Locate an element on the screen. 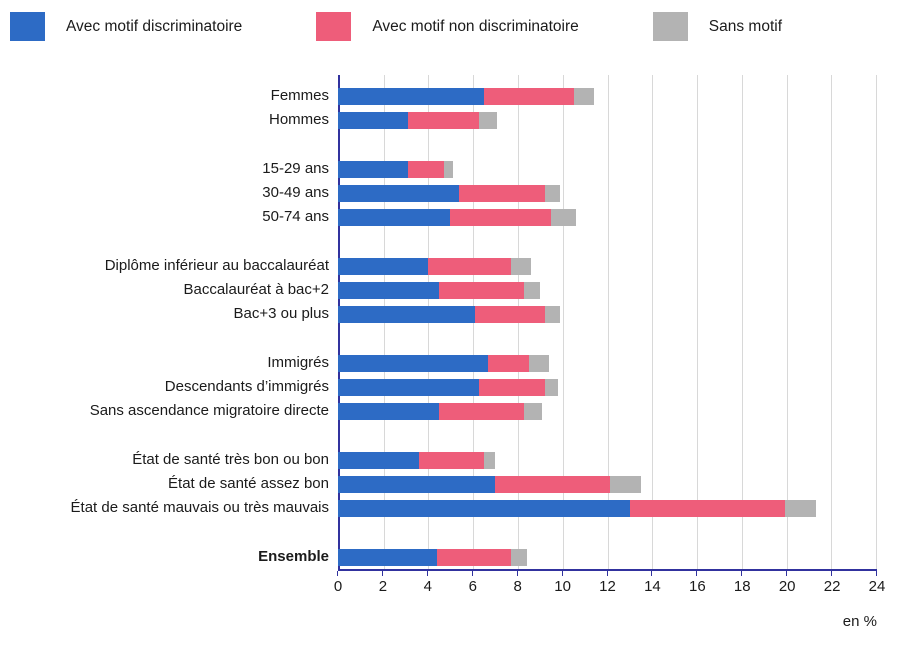 The height and width of the screenshot is (646, 908). row-label: Ensemble is located at coordinates (293, 556).